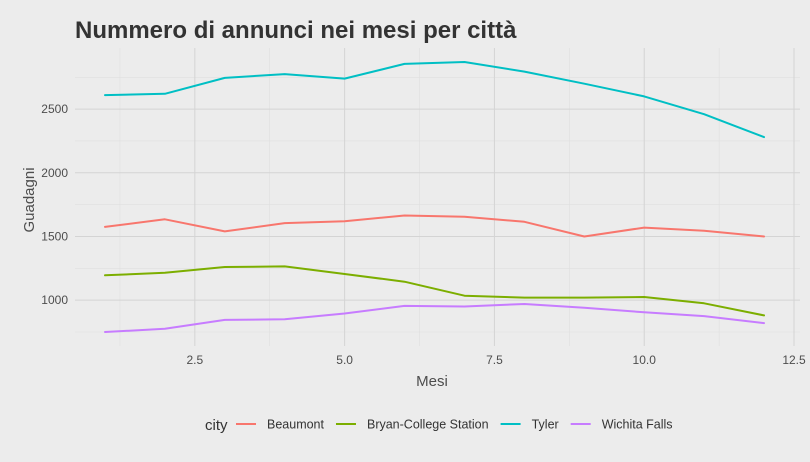 The width and height of the screenshot is (810, 462). What do you see at coordinates (637, 425) in the screenshot?
I see `legend-label: Wichita Falls` at bounding box center [637, 425].